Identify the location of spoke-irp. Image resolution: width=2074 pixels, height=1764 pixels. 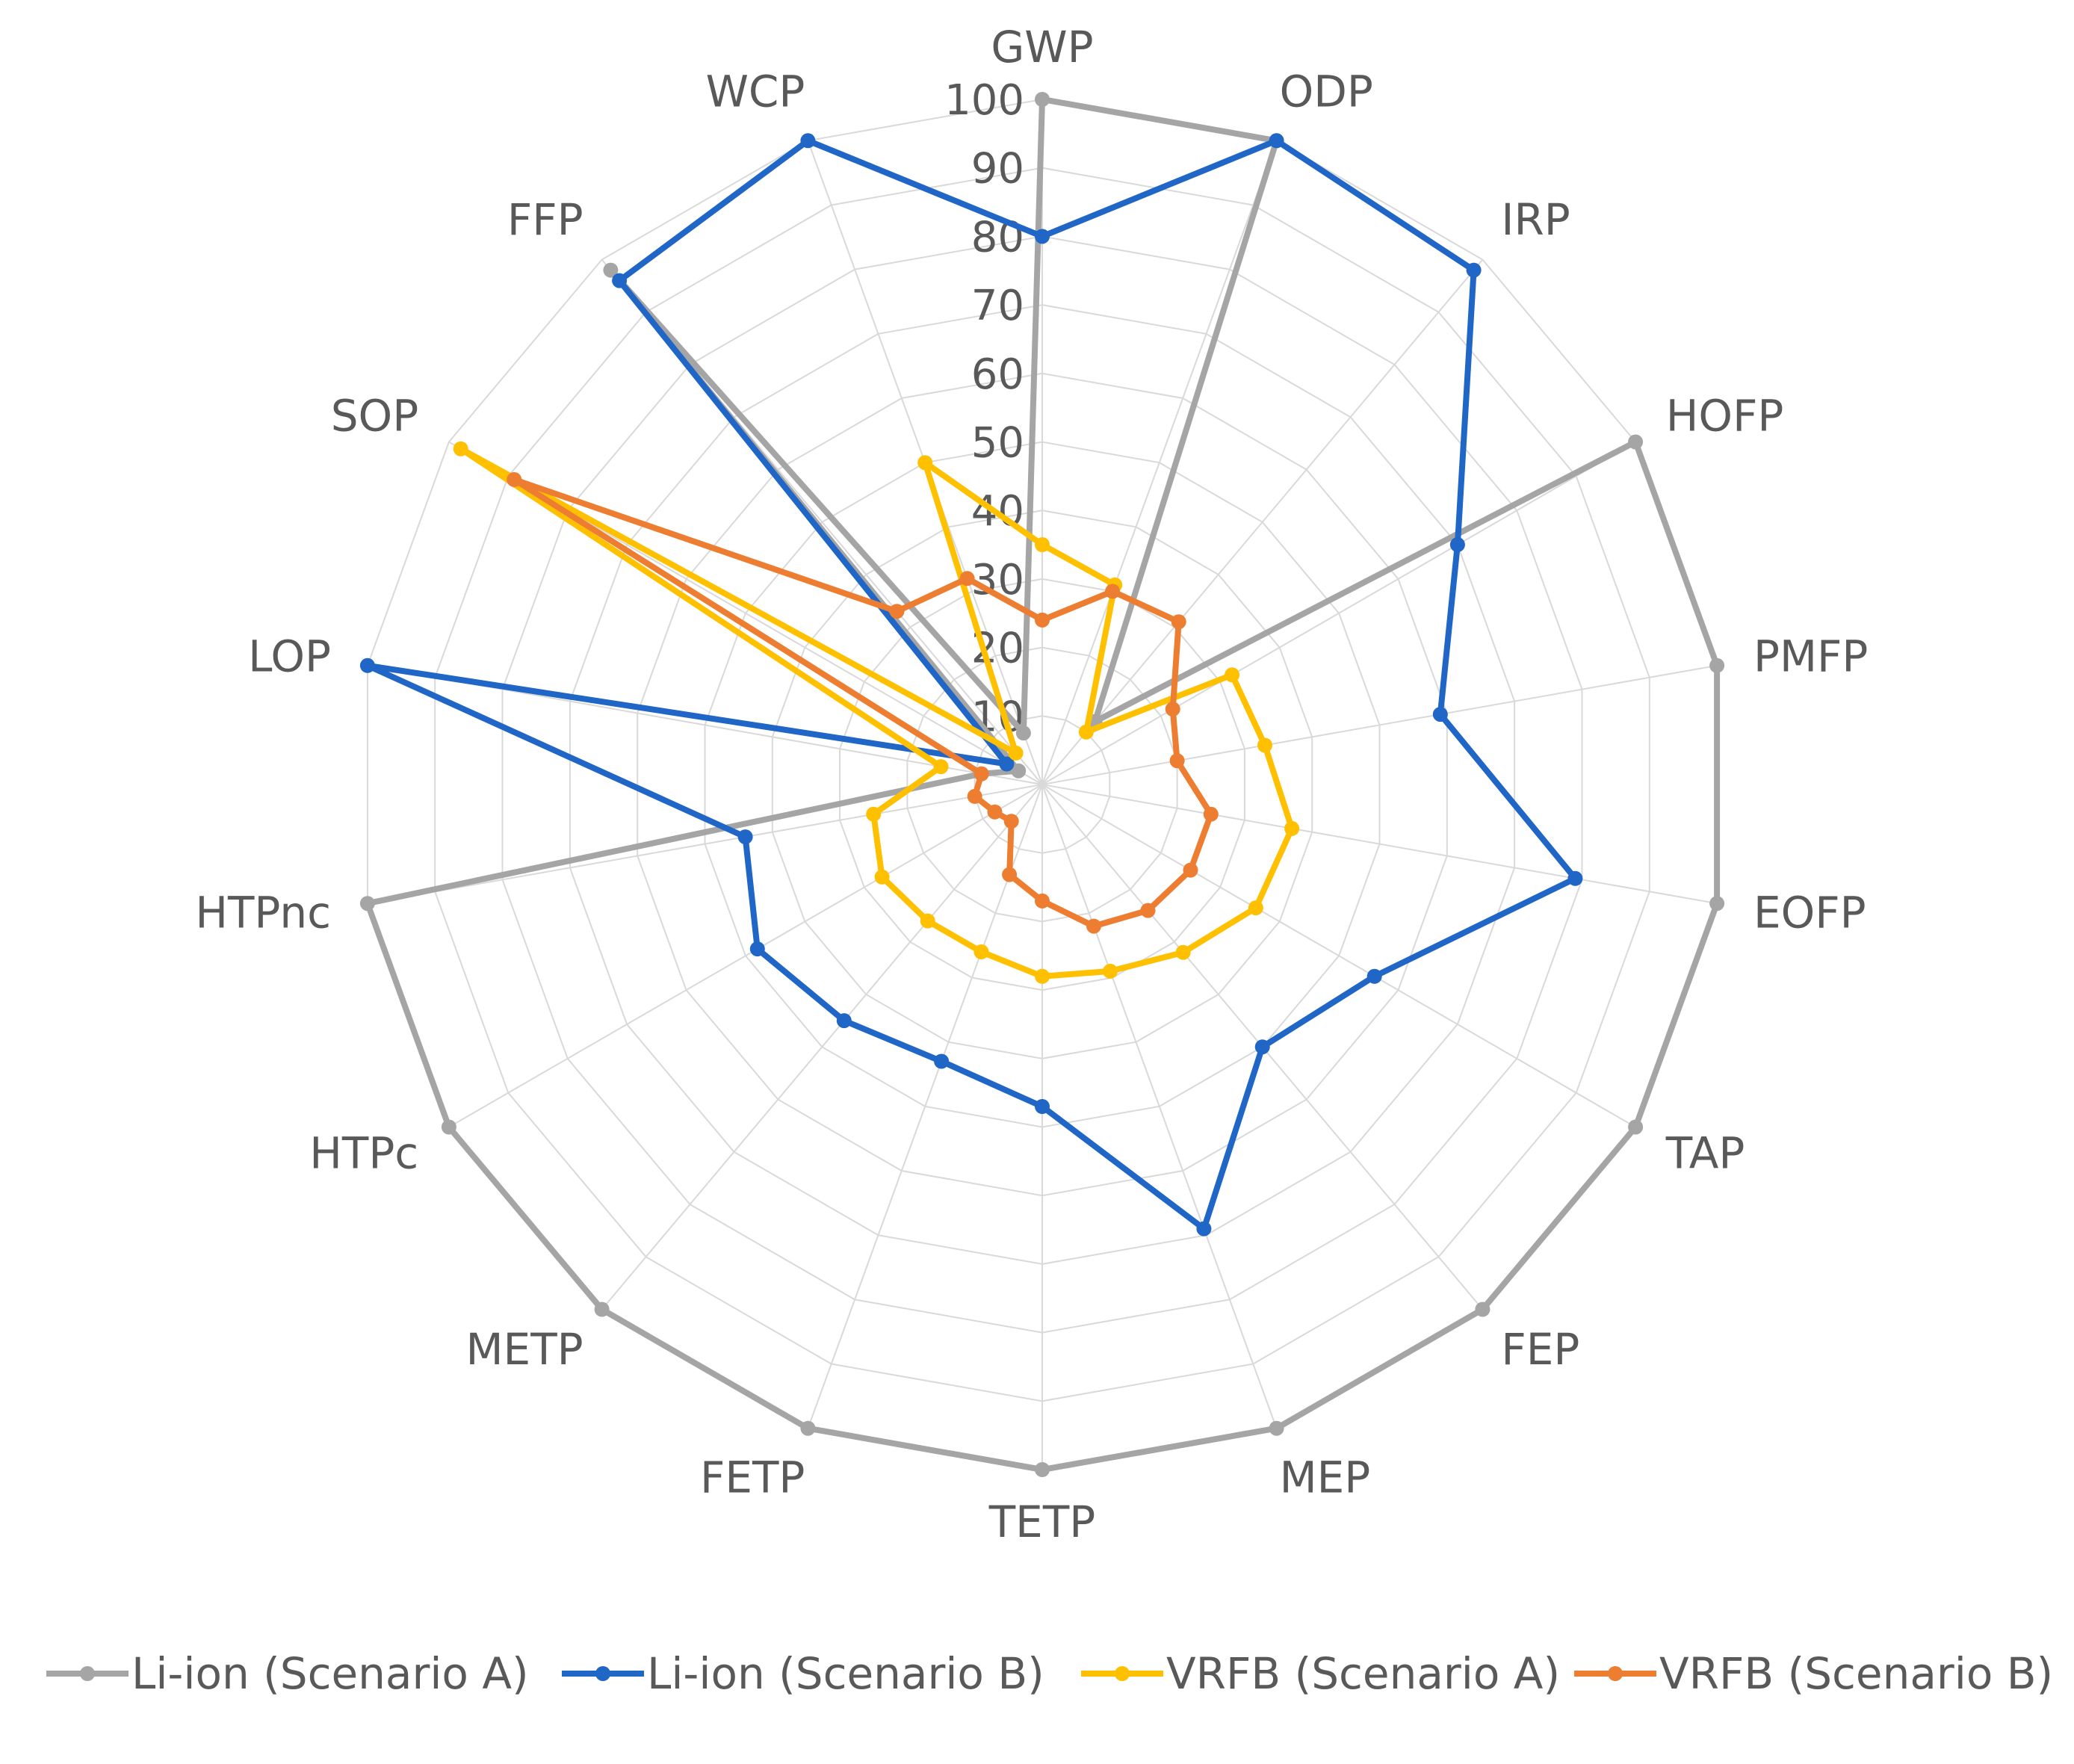
(1262, 522).